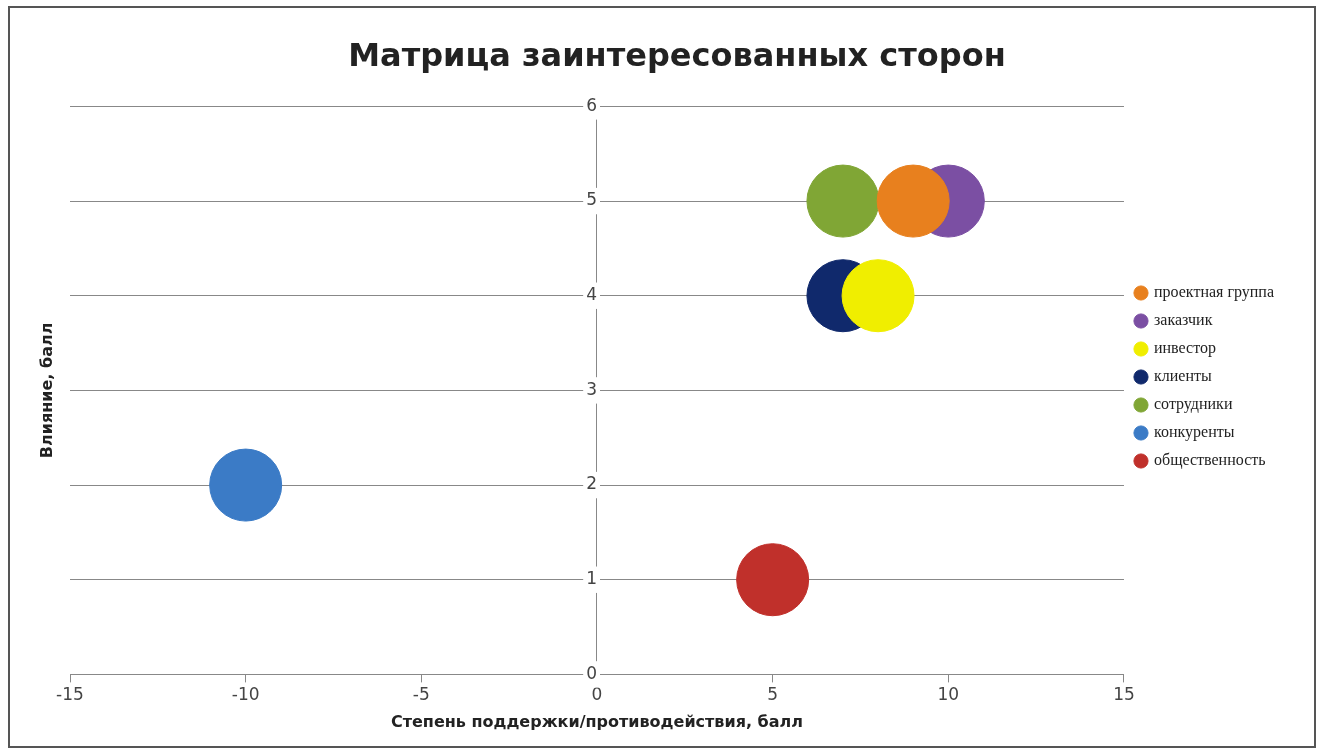 Image resolution: width=1329 pixels, height=756 pixels. What do you see at coordinates (591, 672) in the screenshot?
I see `y-tick-label: 0` at bounding box center [591, 672].